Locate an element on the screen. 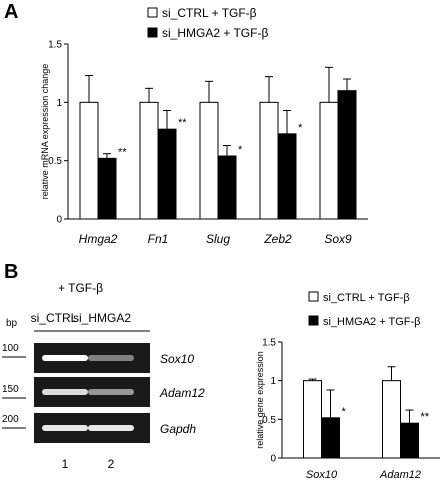  category-label: Zeb2 is located at coordinates (277, 239).